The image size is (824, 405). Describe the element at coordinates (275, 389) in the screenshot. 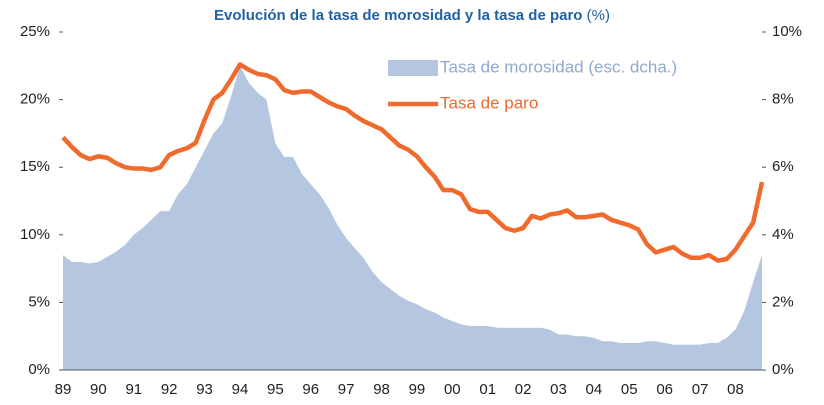

I see `x-tick-label: 95` at that location.